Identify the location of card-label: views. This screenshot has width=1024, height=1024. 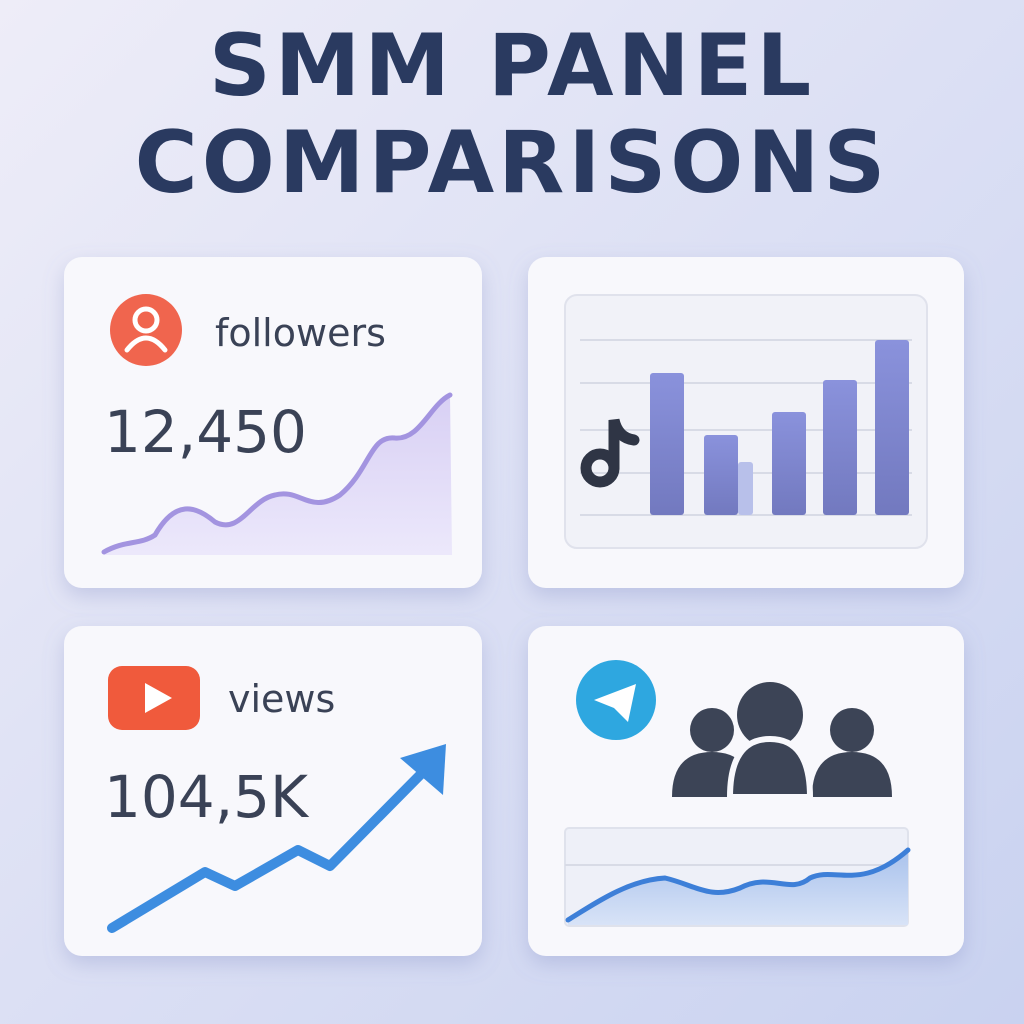
(281, 699).